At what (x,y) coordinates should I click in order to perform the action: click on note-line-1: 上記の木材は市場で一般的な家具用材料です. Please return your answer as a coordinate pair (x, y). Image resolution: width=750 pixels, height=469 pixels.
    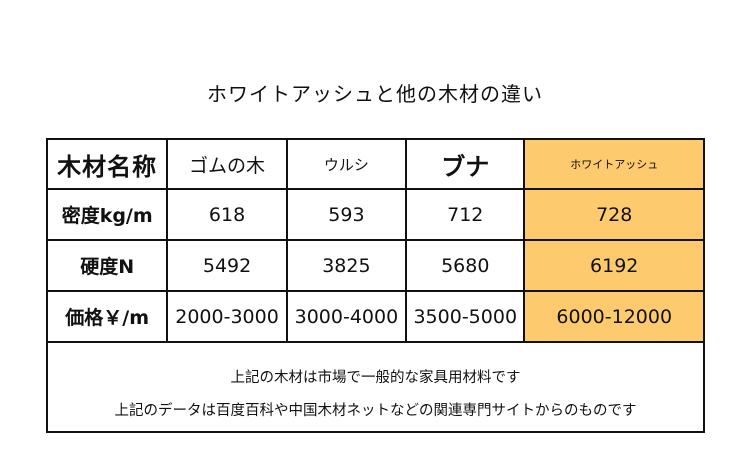
    Looking at the image, I should click on (375, 378).